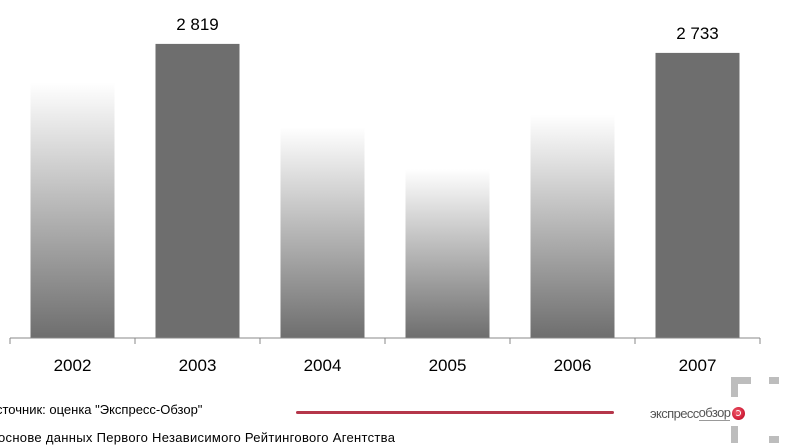 The height and width of the screenshot is (445, 790). What do you see at coordinates (323, 365) in the screenshot?
I see `tick-label-2004: 2004` at bounding box center [323, 365].